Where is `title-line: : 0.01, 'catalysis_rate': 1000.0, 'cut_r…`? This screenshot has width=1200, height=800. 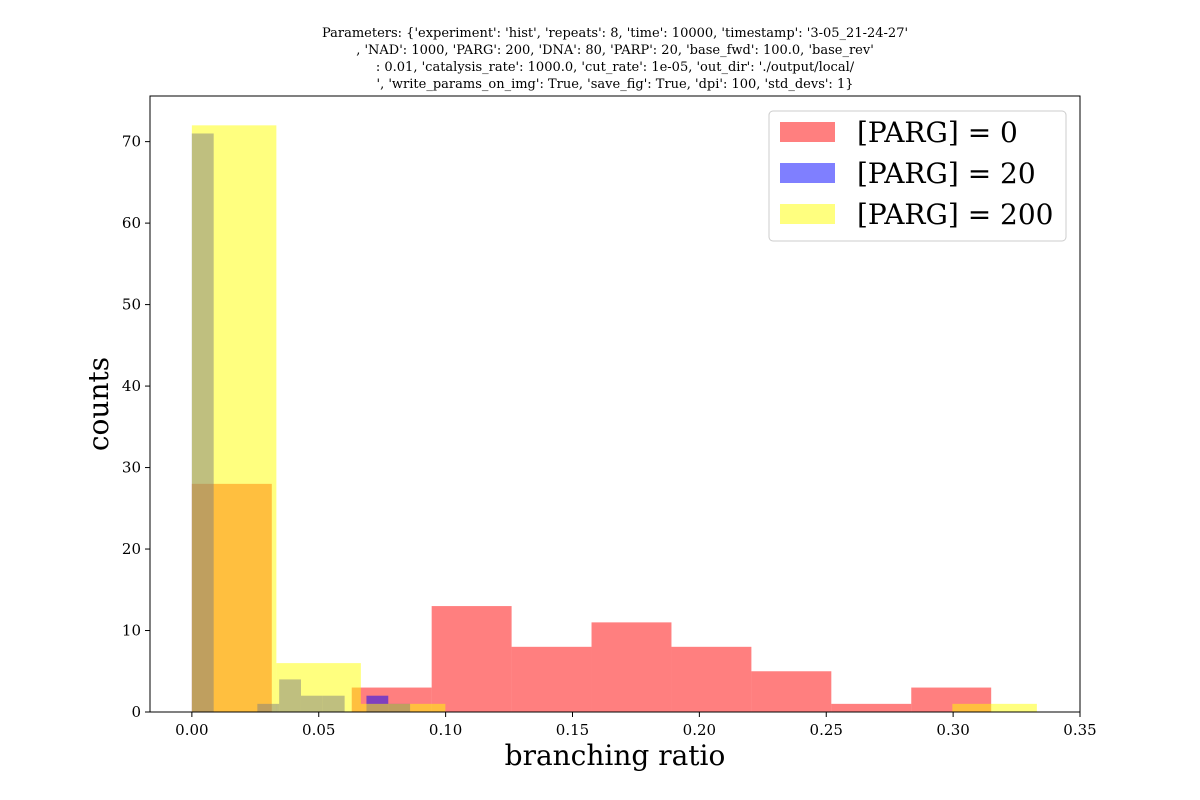 title-line: : 0.01, 'catalysis_rate': 1000.0, 'cut_r… is located at coordinates (615, 67).